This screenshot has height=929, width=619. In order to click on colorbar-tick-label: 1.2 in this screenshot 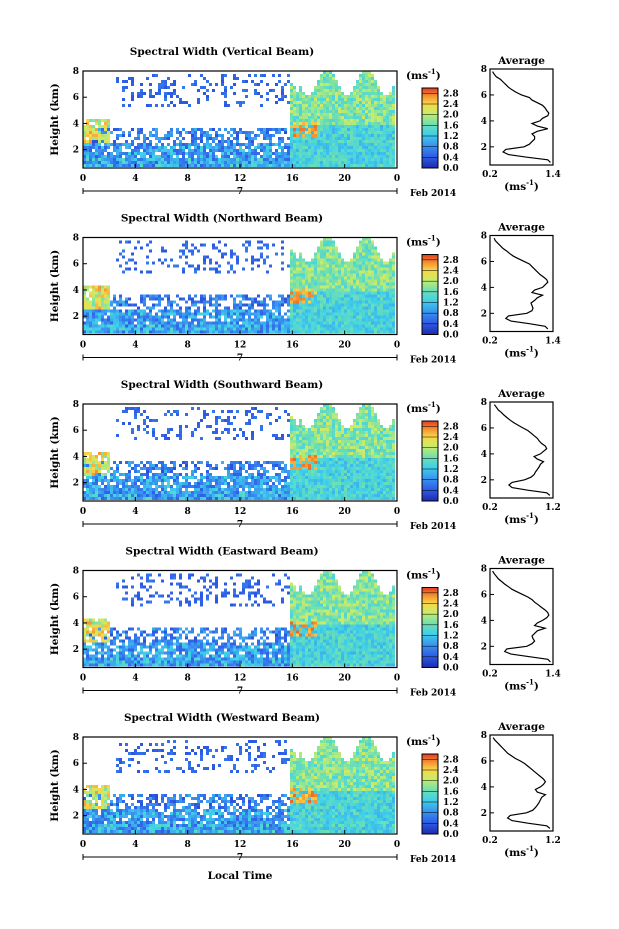, I will do `click(451, 137)`.